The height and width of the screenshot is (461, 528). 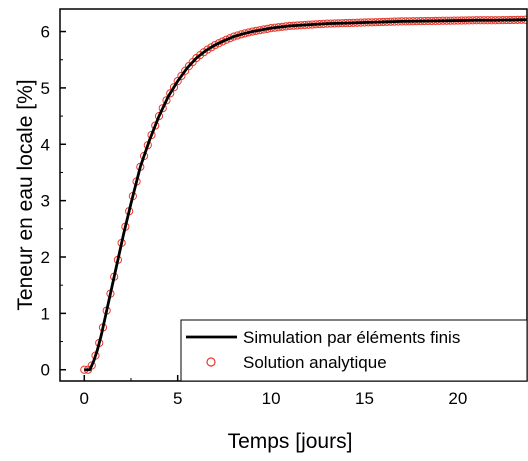 I want to click on legend-box, so click(x=354, y=350).